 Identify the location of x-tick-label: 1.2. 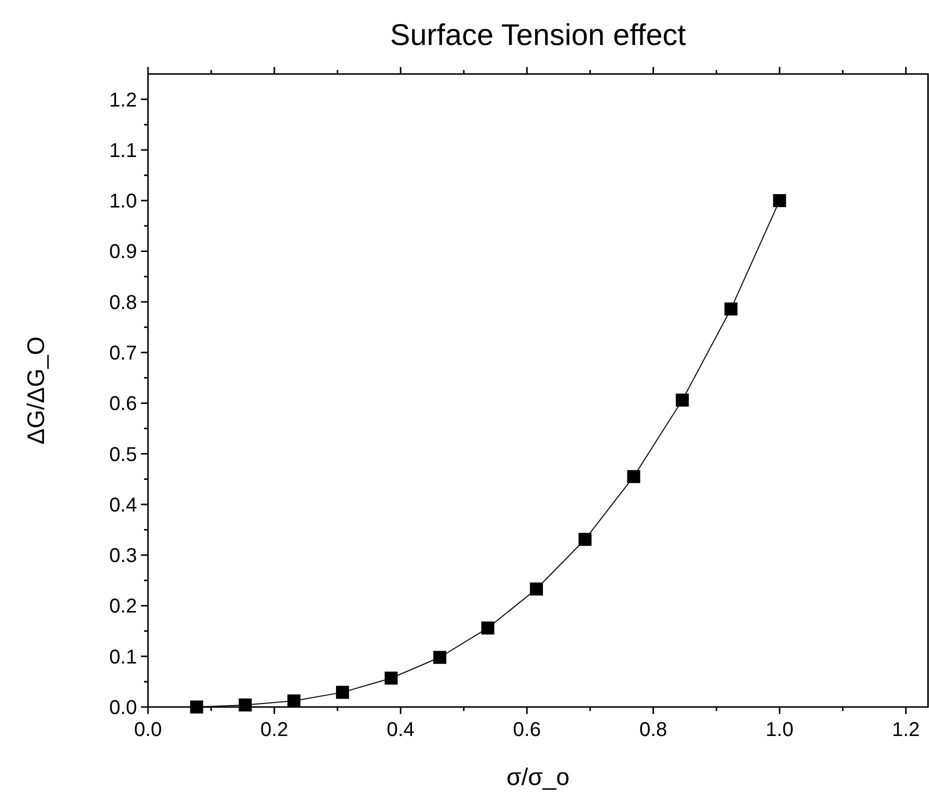
(906, 730).